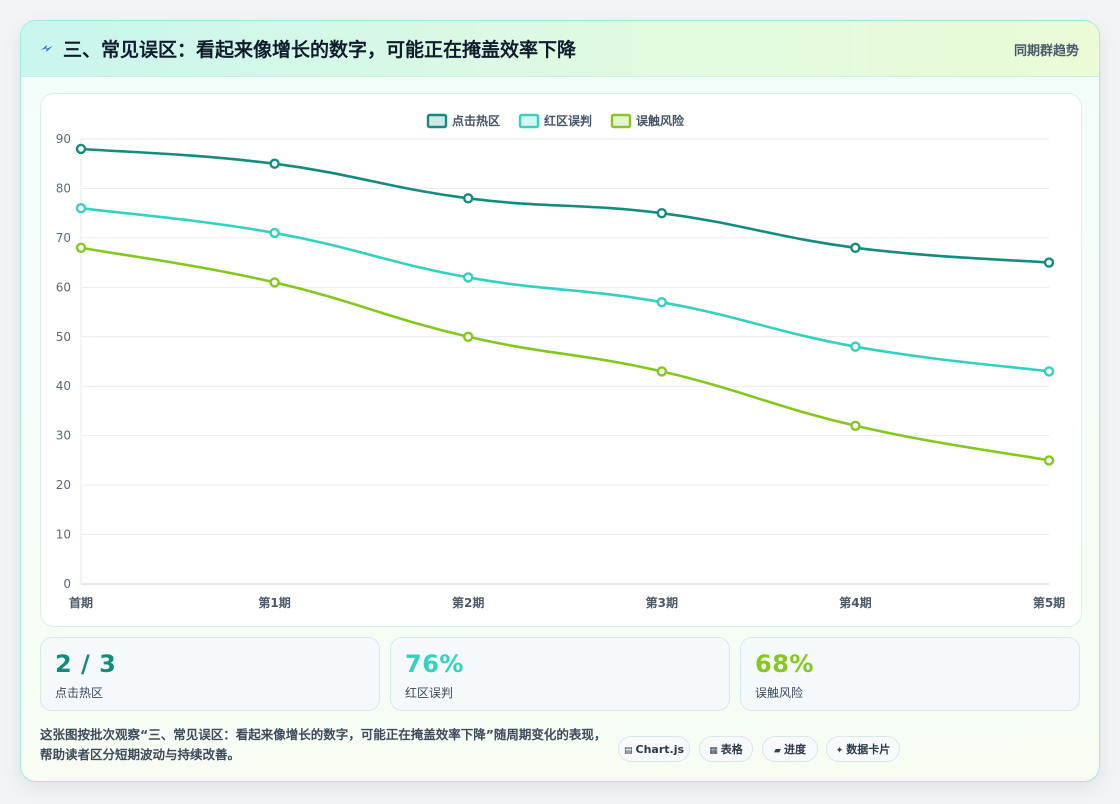 The image size is (1120, 804). What do you see at coordinates (476, 120) in the screenshot?
I see `legend-label: 点击热区` at bounding box center [476, 120].